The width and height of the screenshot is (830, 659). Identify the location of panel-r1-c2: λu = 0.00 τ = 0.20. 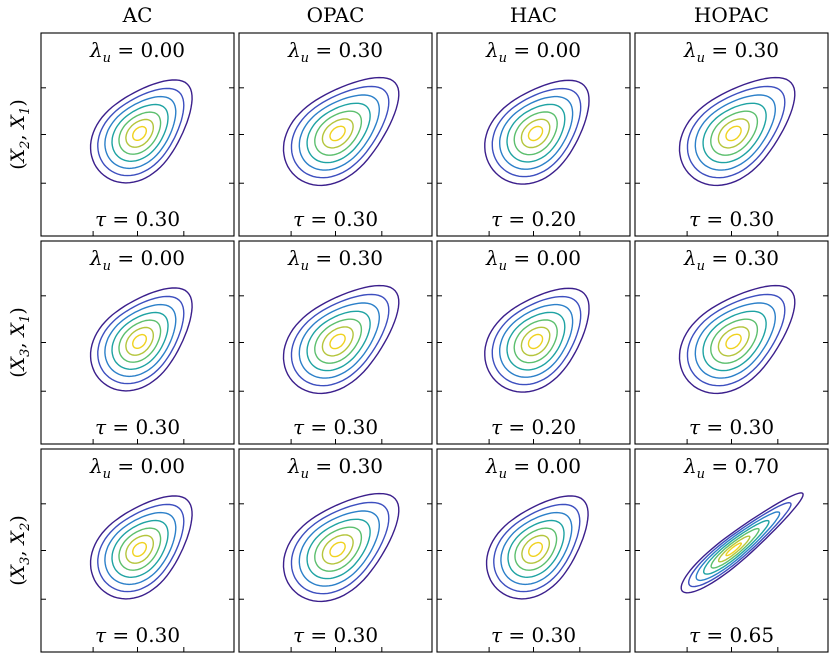
(533, 342).